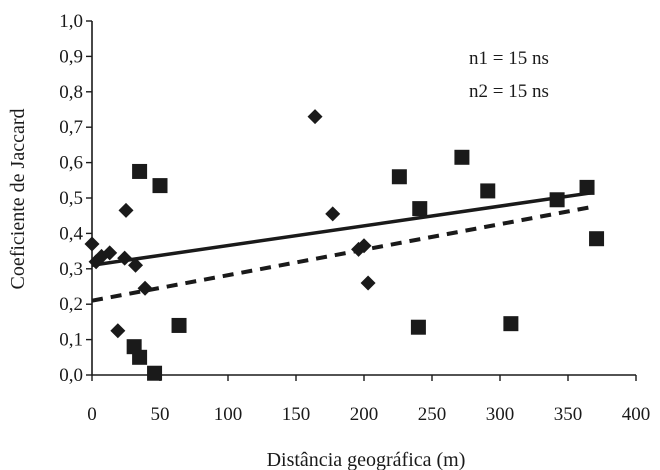 The height and width of the screenshot is (470, 660). I want to click on y-tick-label: 0,8, so click(71, 92).